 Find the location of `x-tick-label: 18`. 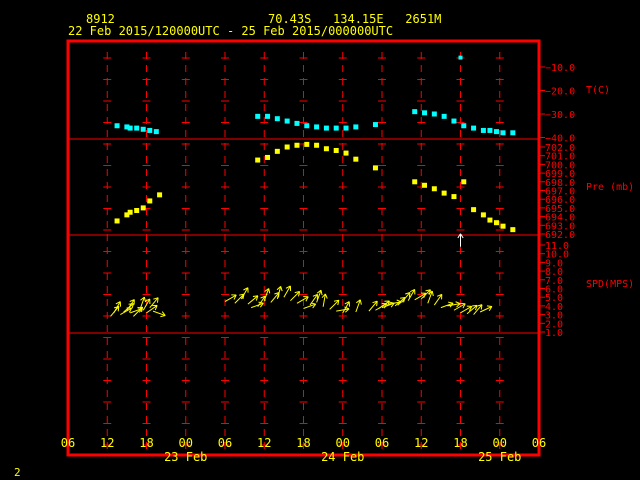

x-tick-label: 18 is located at coordinates (460, 443).